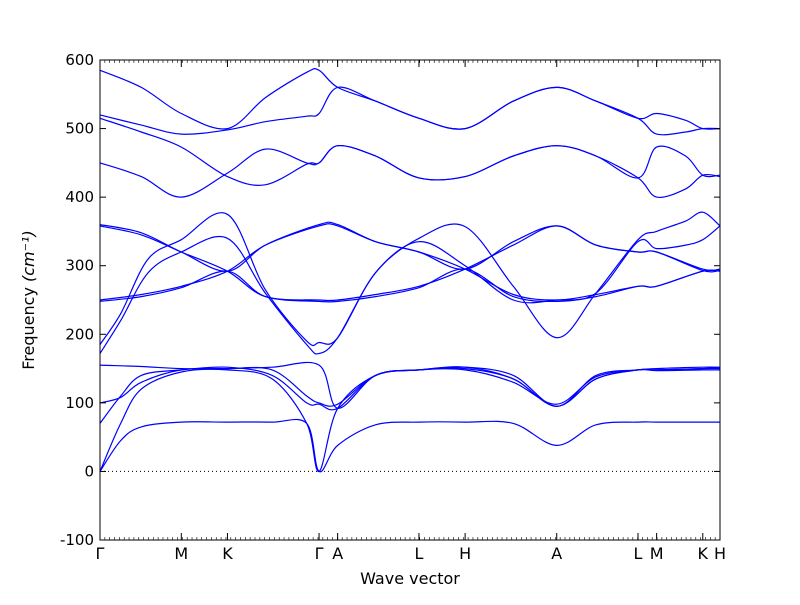 The image size is (800, 605). What do you see at coordinates (79, 197) in the screenshot?
I see `y-tick-label: 400` at bounding box center [79, 197].